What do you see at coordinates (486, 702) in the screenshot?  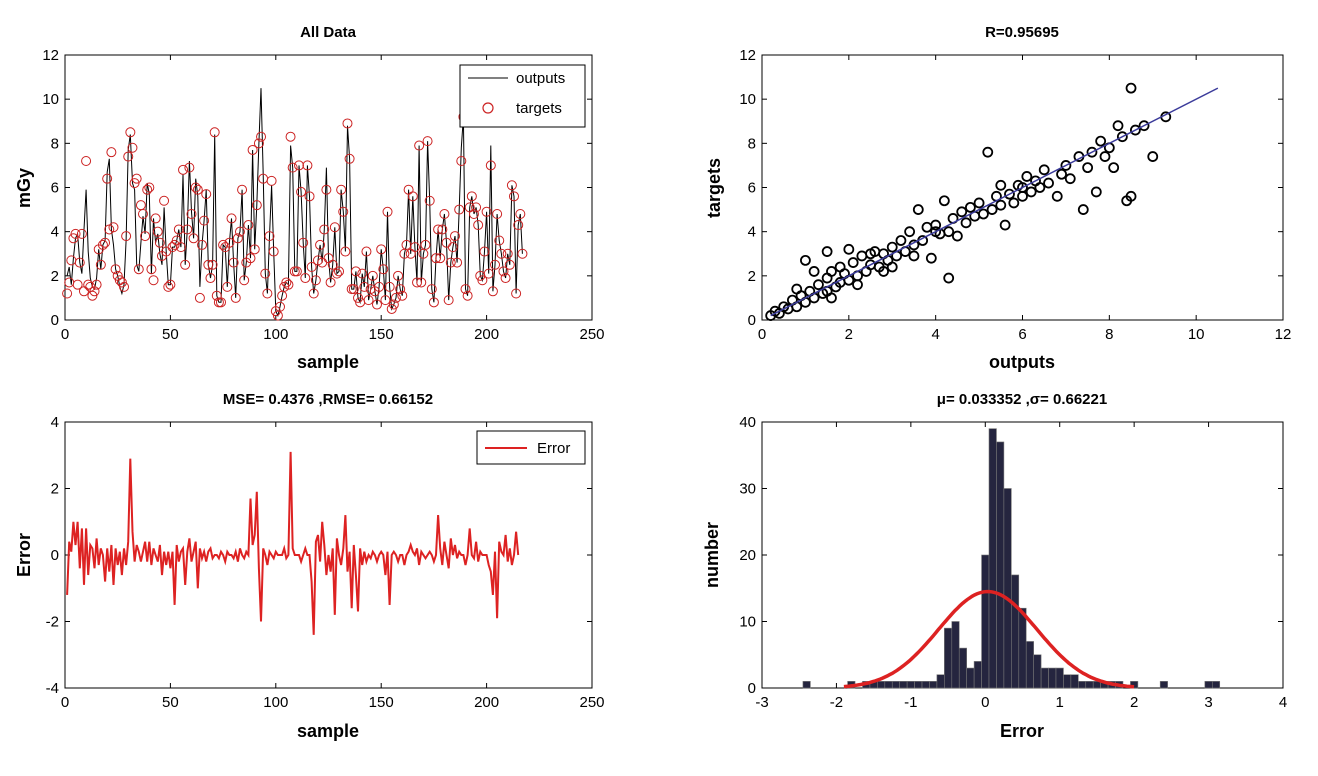 I see `x-tick-label: 200` at bounding box center [486, 702].